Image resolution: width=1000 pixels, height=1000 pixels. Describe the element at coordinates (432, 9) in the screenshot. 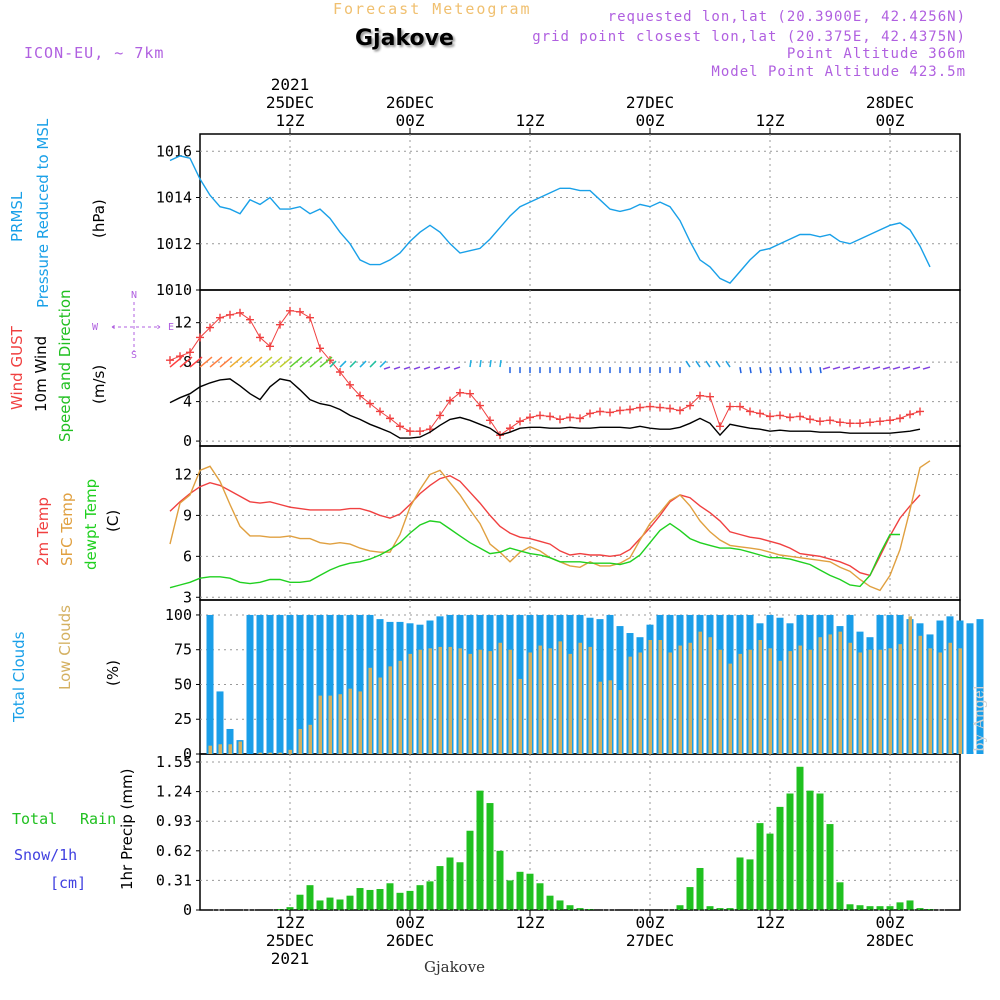

I see `meteogram-title: Forecast Meteogram` at that location.